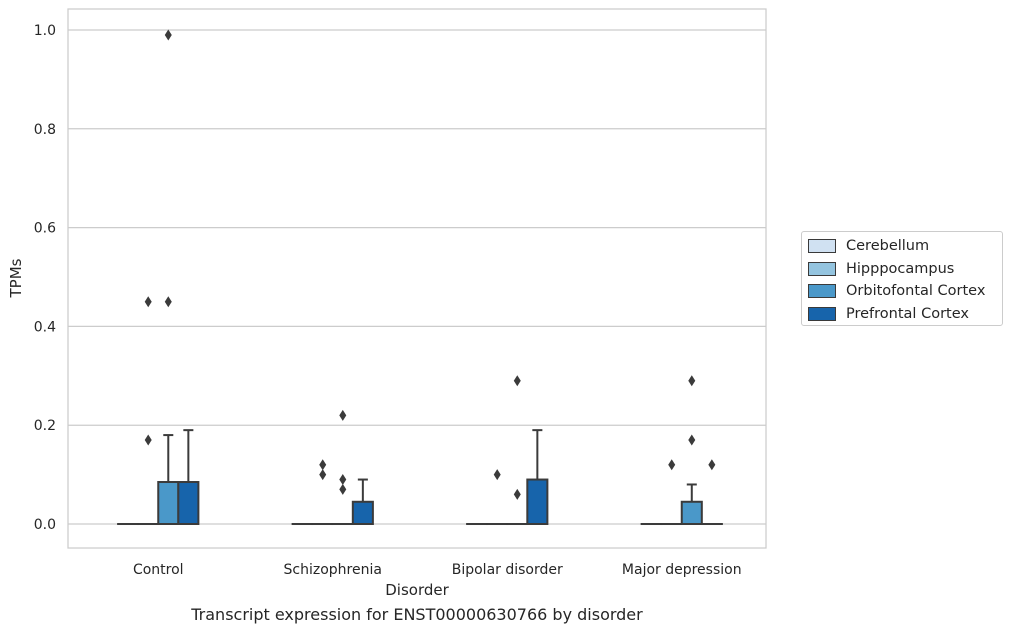 The width and height of the screenshot is (1014, 634). Describe the element at coordinates (45, 229) in the screenshot. I see `y-tick-label: 0.6` at that location.